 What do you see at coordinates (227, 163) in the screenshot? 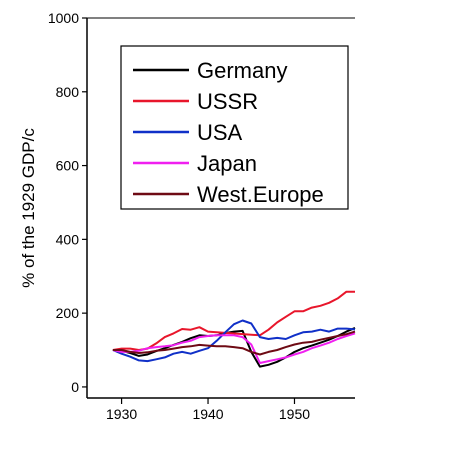
I see `legend-label-japan: Japan` at bounding box center [227, 163].